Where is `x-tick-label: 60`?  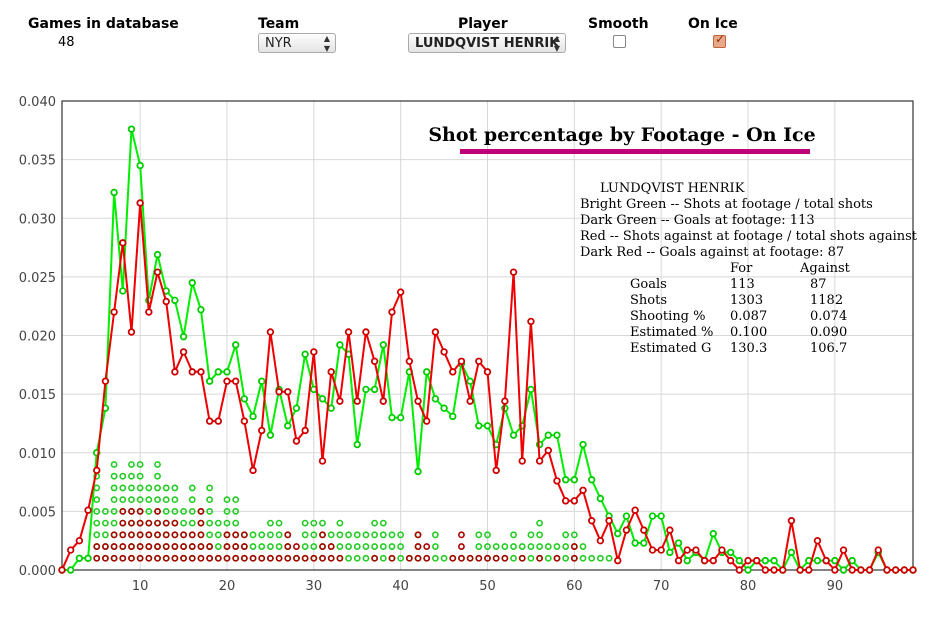
x-tick-label: 60 is located at coordinates (574, 586).